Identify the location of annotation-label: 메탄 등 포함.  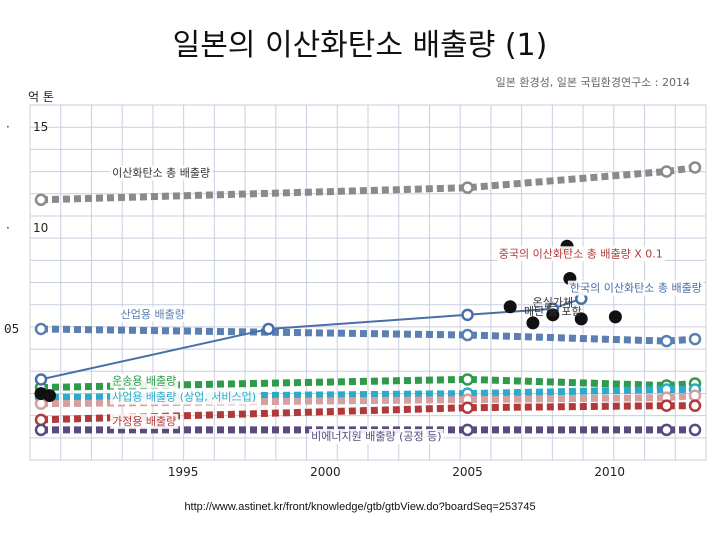
(553, 311).